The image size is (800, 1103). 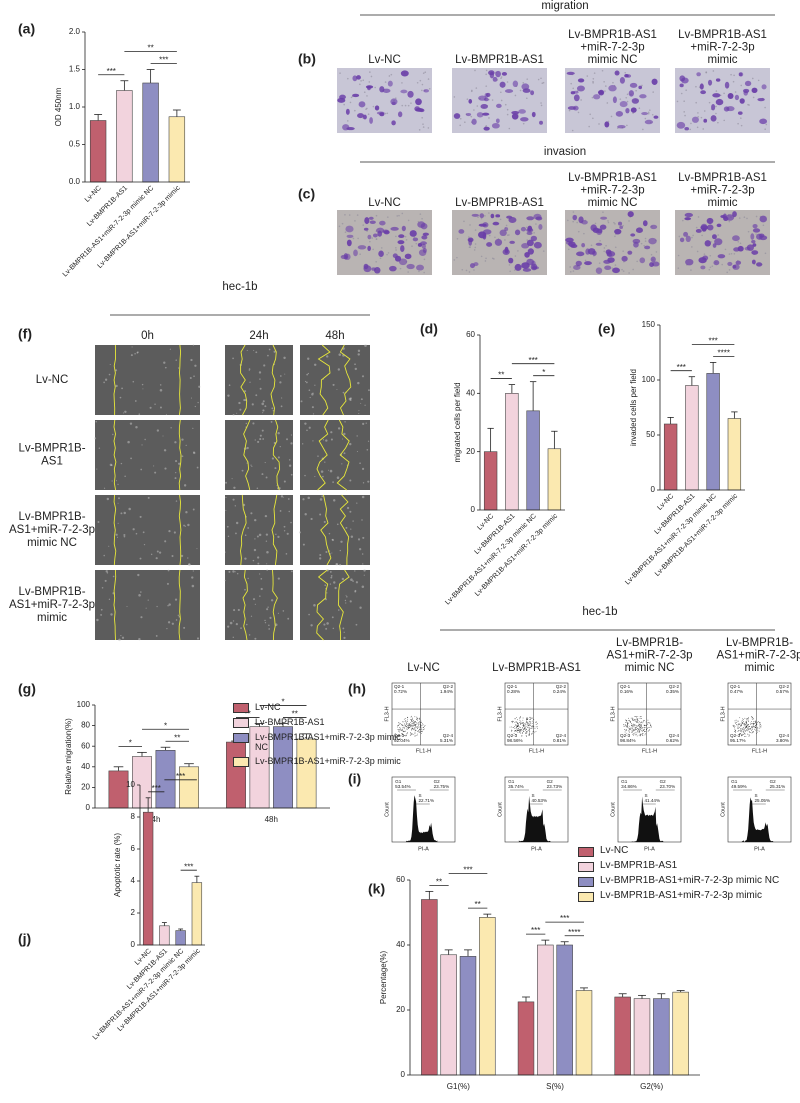 I want to click on legend-swatch, so click(x=586, y=882).